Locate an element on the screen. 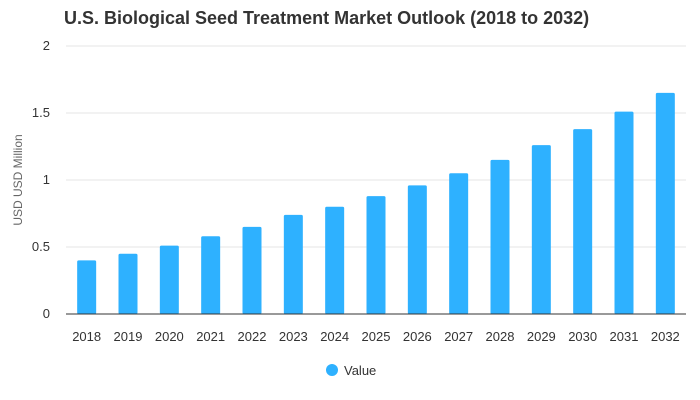 The image size is (700, 400). y-tick-label: 0 is located at coordinates (46, 313).